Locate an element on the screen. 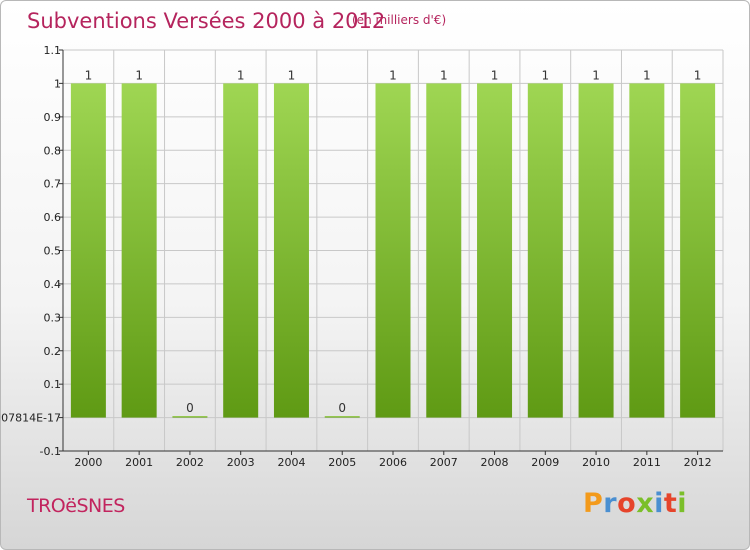 The image size is (750, 550). x-tick-label-2006: 2006 is located at coordinates (393, 462).